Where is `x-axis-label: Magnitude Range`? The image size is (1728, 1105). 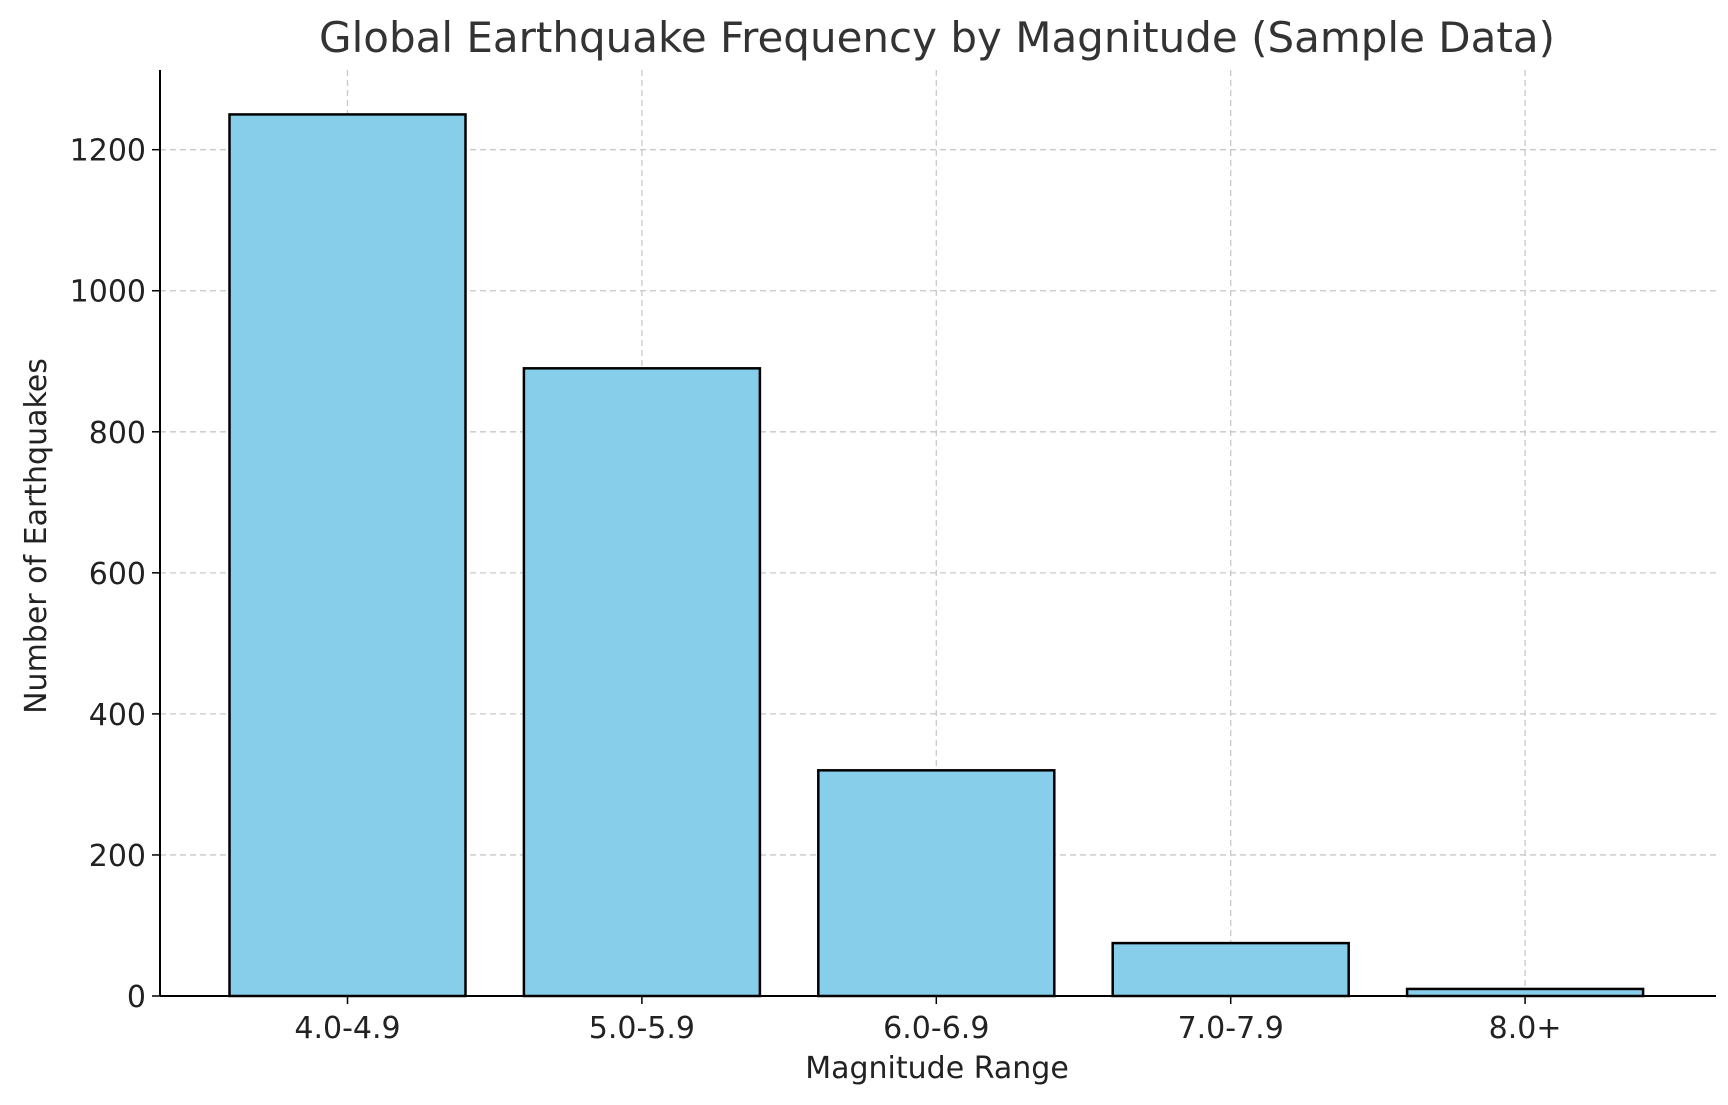 x-axis-label: Magnitude Range is located at coordinates (937, 1068).